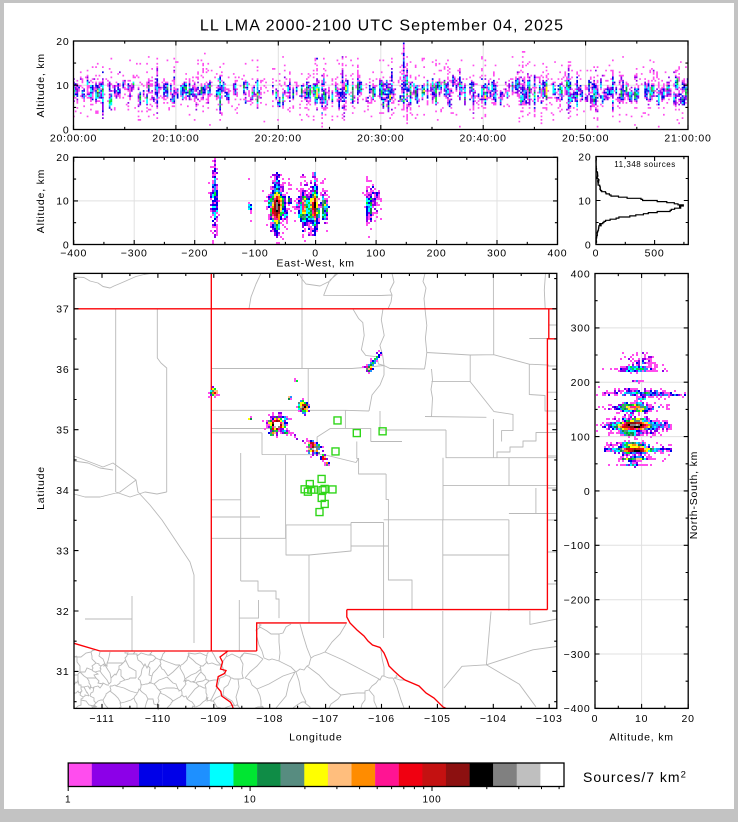  Describe the element at coordinates (635, 777) in the screenshot. I see `svg-text: Sources/7 km2` at that location.